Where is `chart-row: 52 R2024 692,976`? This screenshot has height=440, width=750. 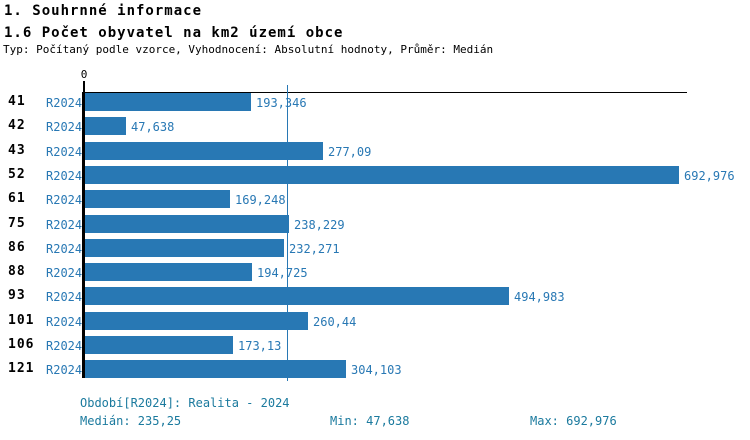 chart-row: 52 R2024 692,976 is located at coordinates (375, 175).